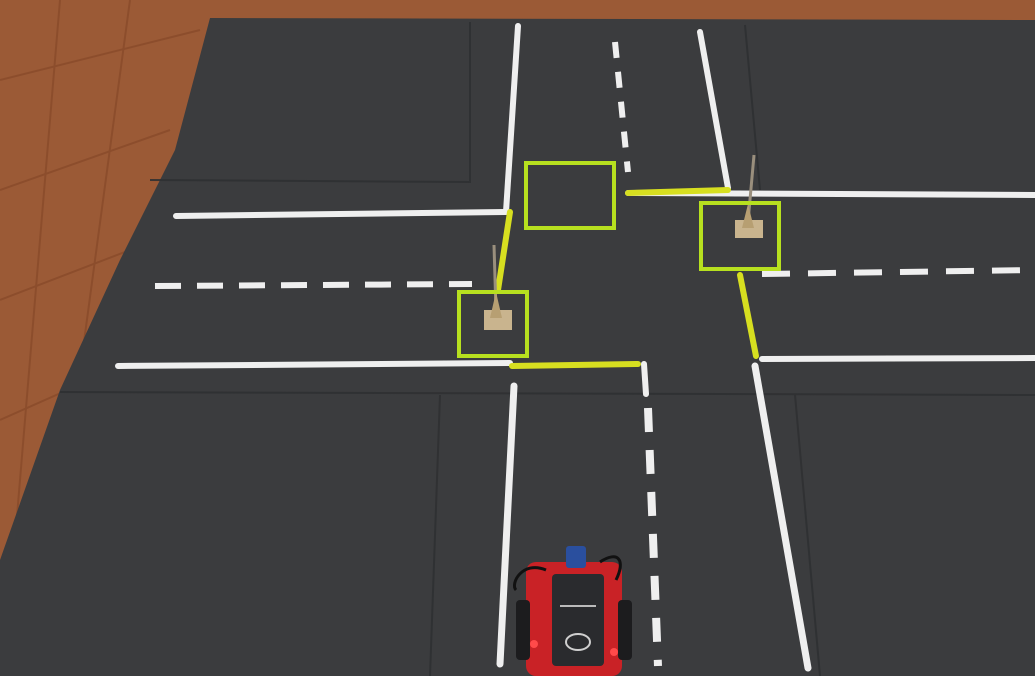 The width and height of the screenshot is (1035, 676). Describe the element at coordinates (498, 287) in the screenshot. I see `traffic-sign-left` at that location.